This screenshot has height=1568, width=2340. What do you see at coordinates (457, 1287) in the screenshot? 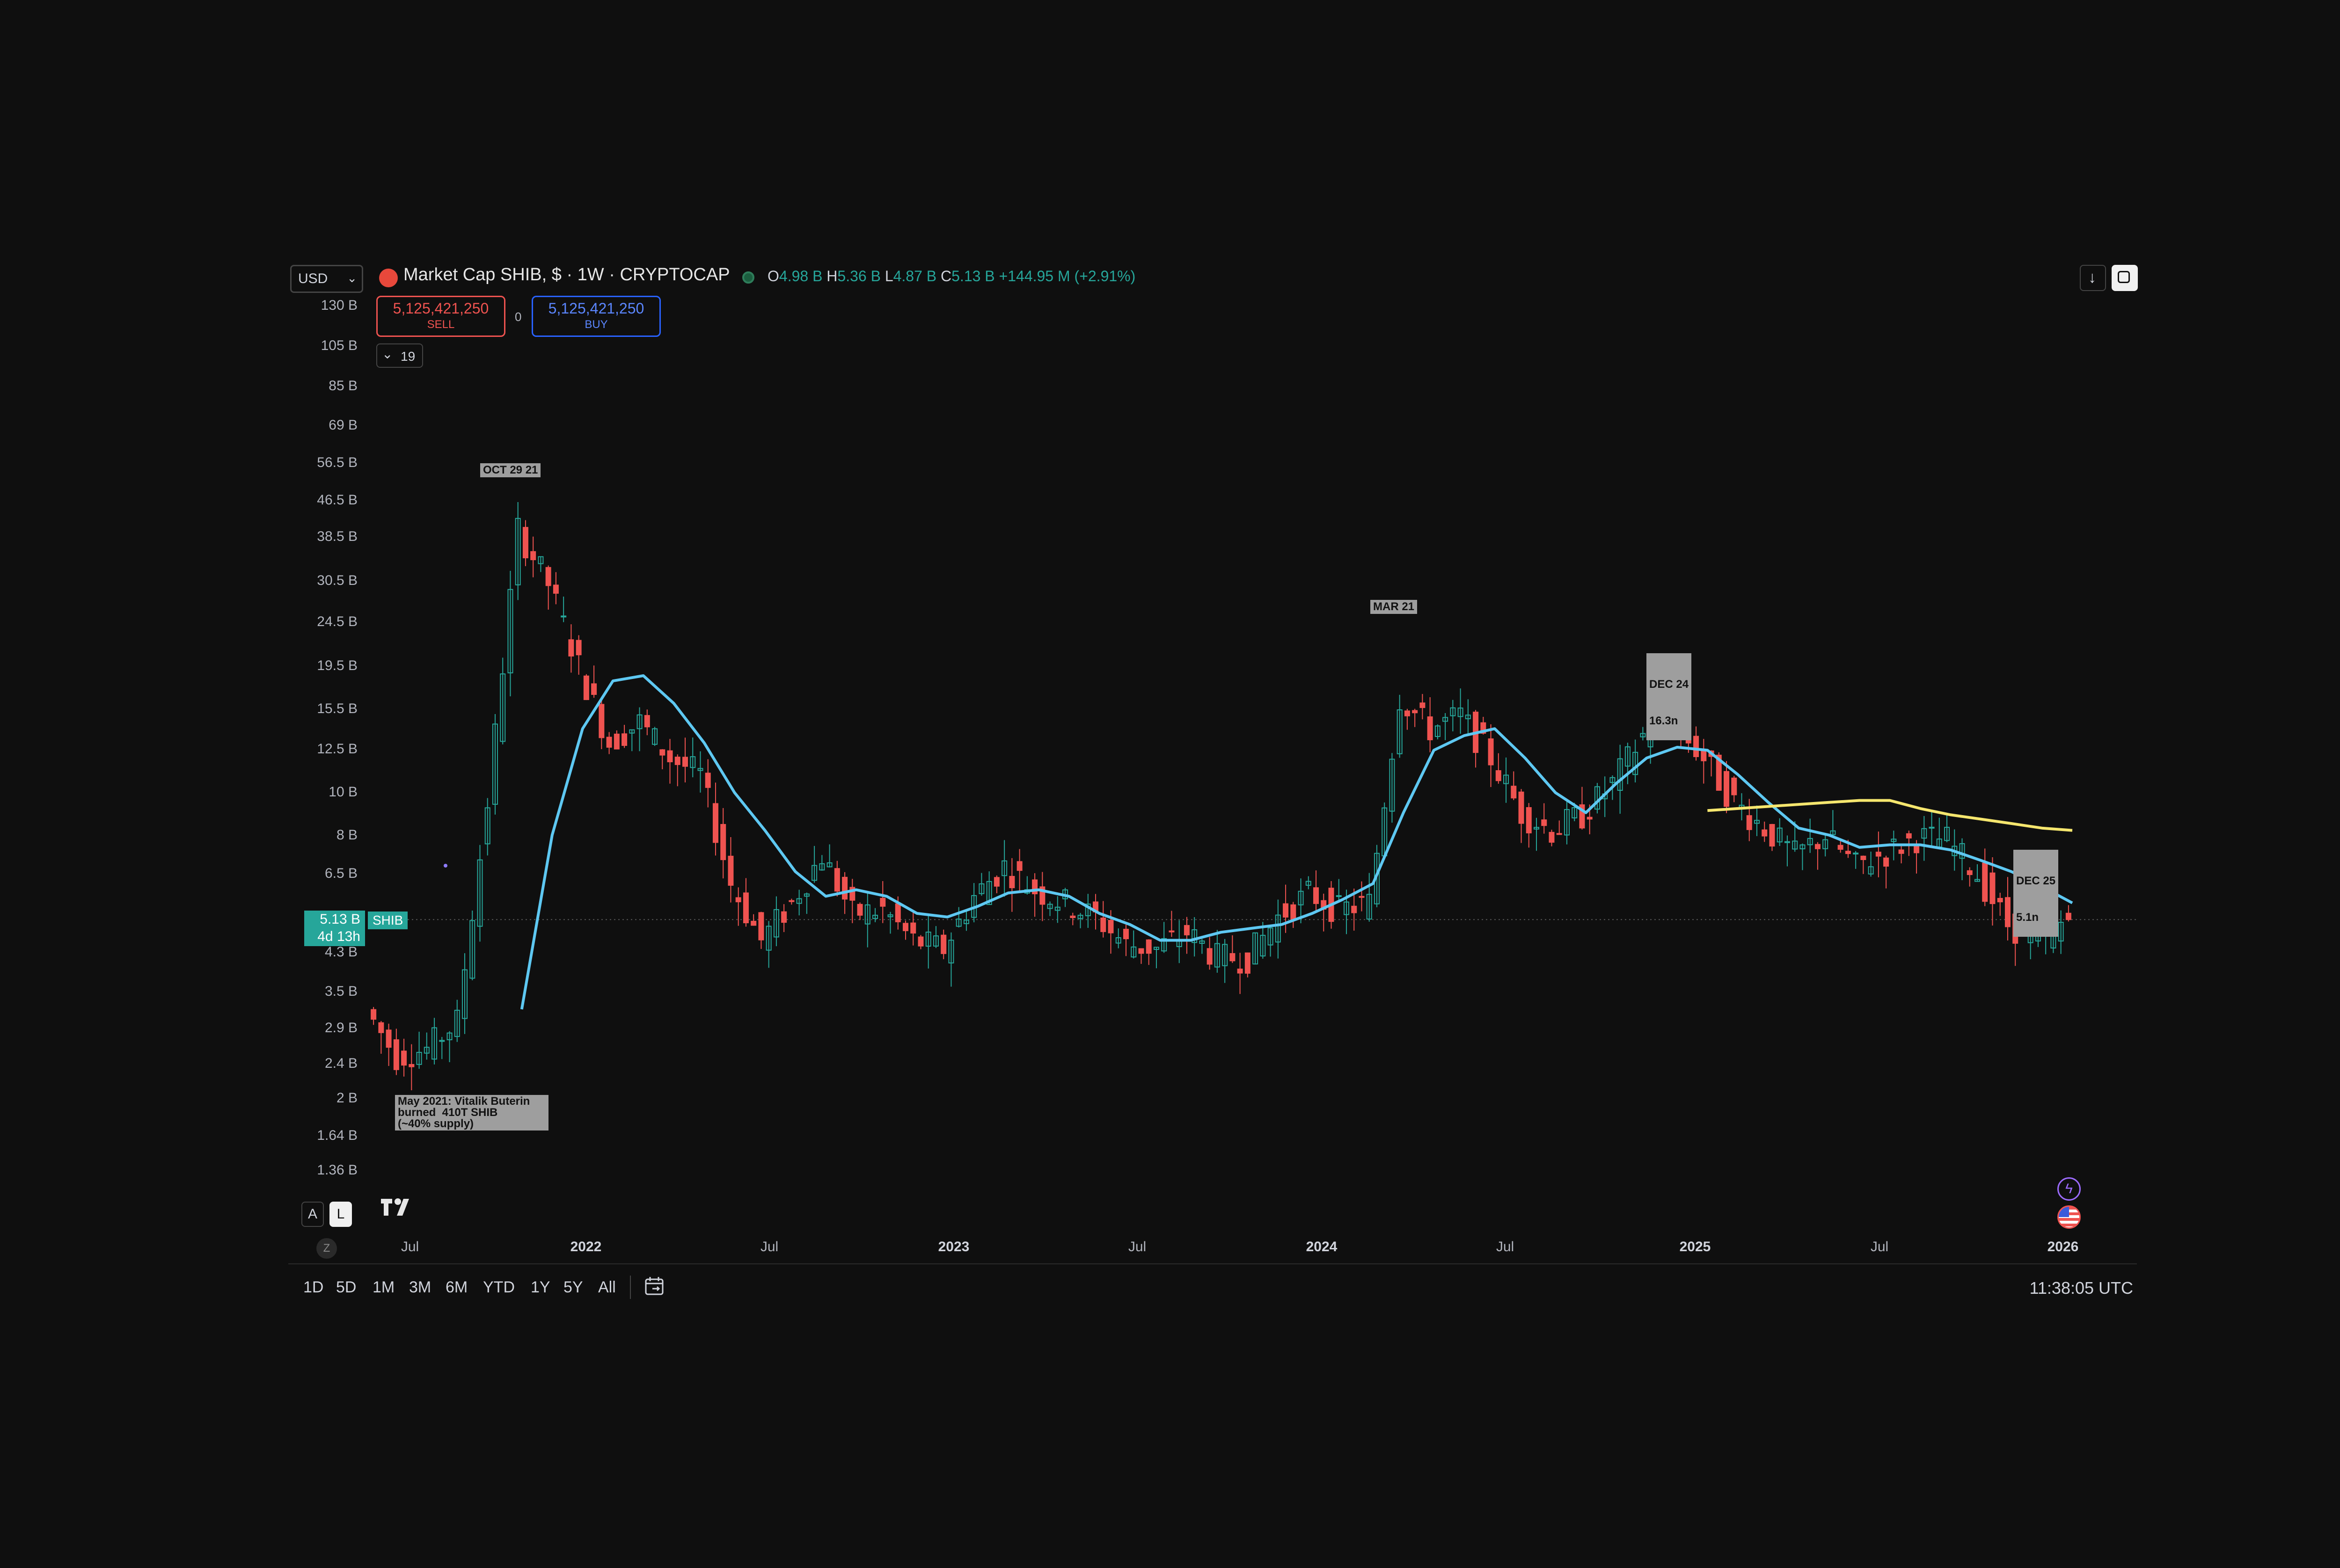
I see `range-button-6m: 6M` at bounding box center [457, 1287].